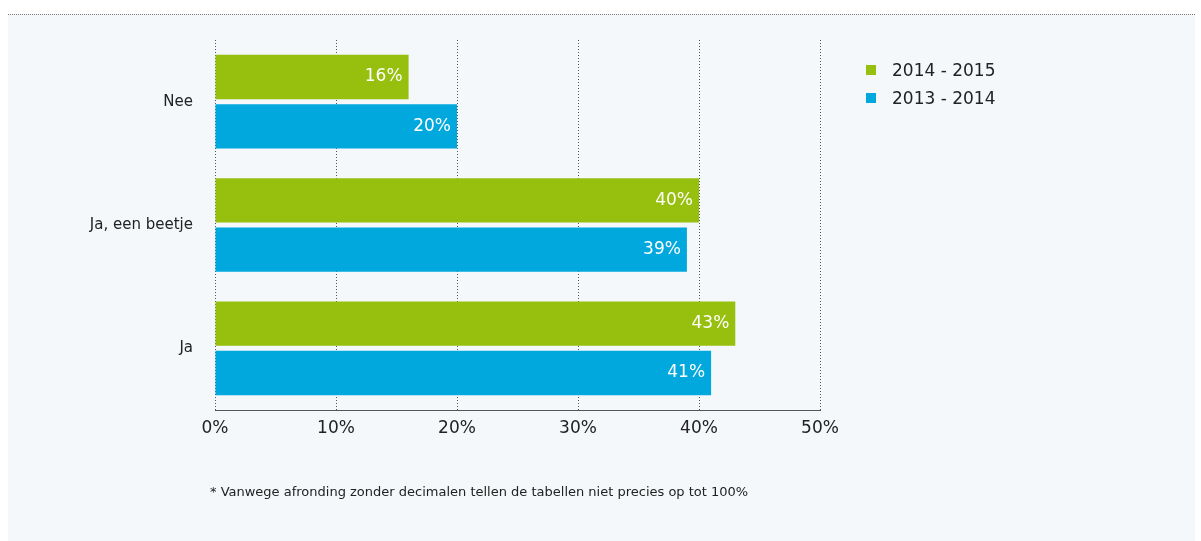 This screenshot has width=1201, height=541. What do you see at coordinates (674, 198) in the screenshot?
I see `data-label: 40%` at bounding box center [674, 198].